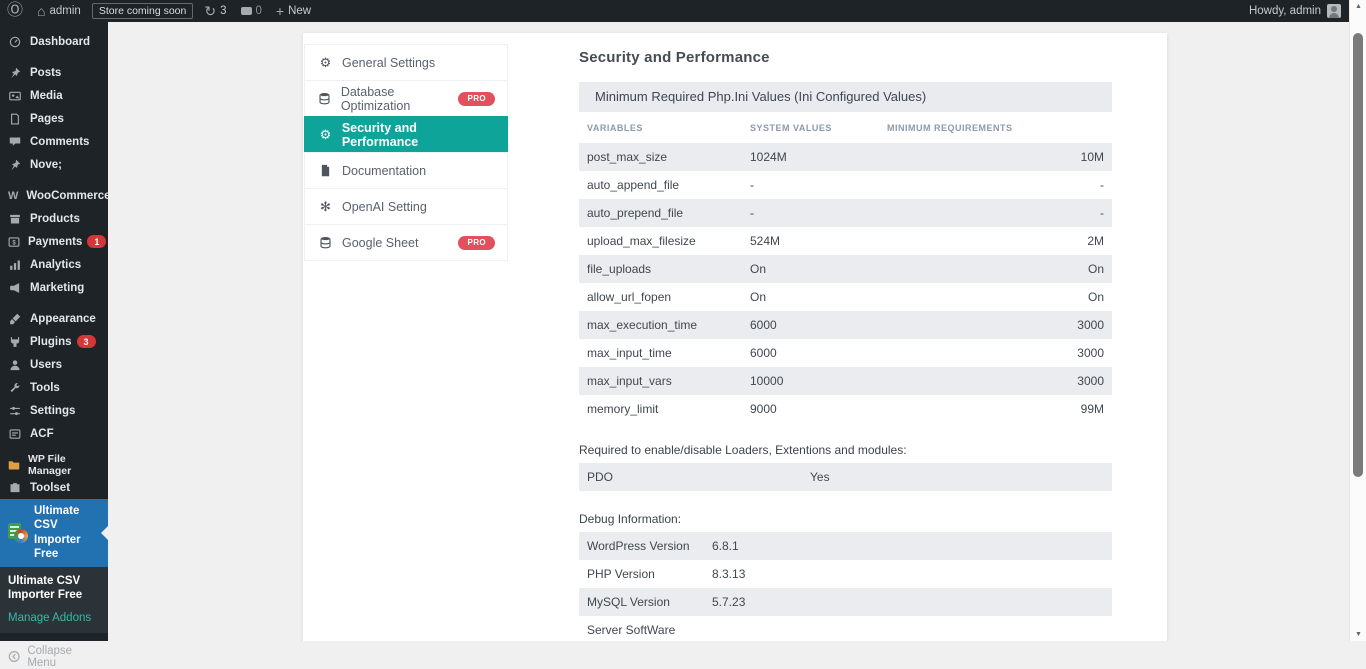  Describe the element at coordinates (631, 630) in the screenshot. I see `cell-debug-key: Server SoftWare` at that location.